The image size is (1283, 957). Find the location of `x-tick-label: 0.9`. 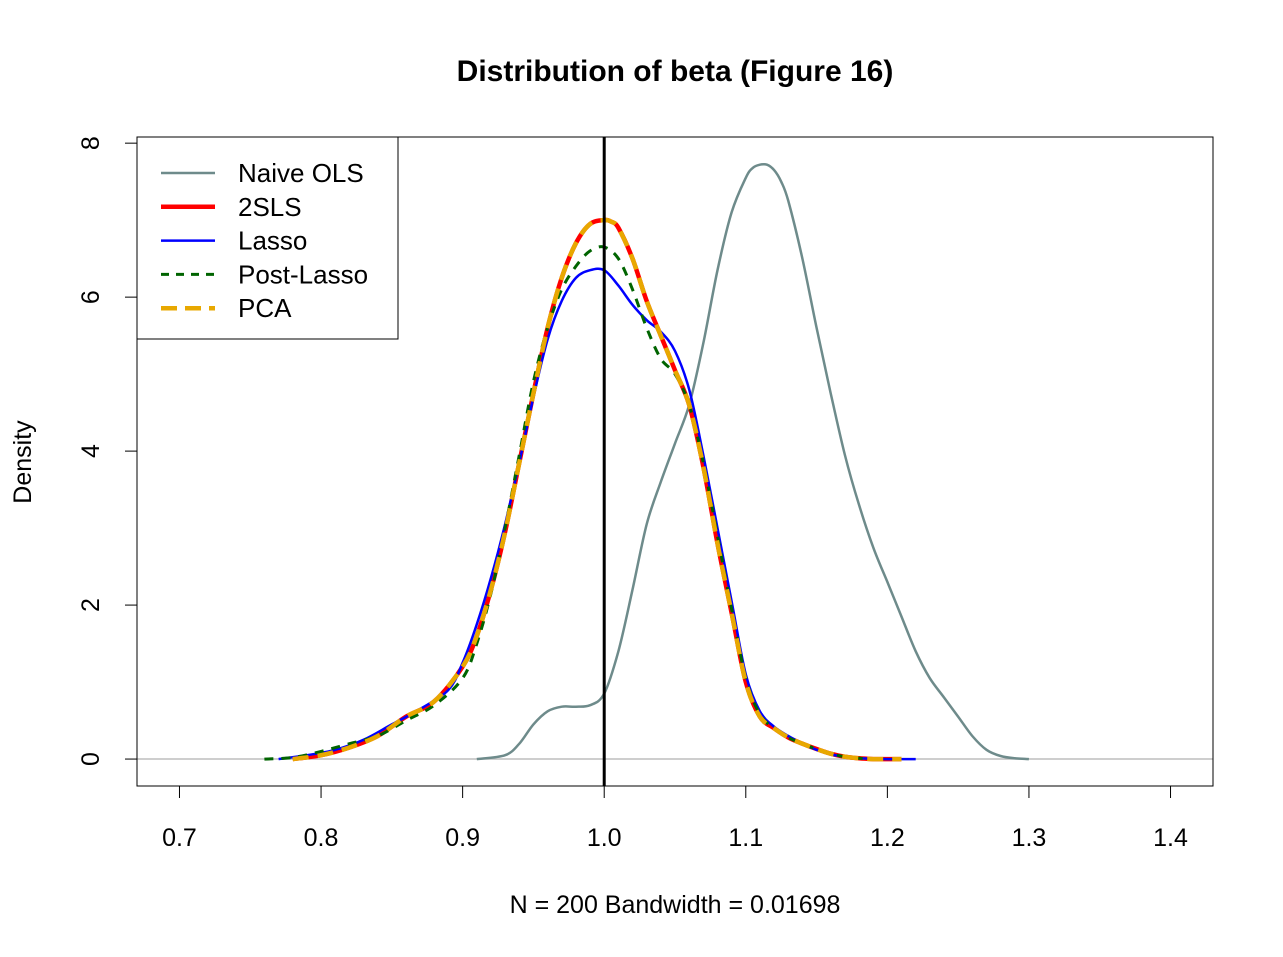

x-tick-label: 0.9 is located at coordinates (462, 838).